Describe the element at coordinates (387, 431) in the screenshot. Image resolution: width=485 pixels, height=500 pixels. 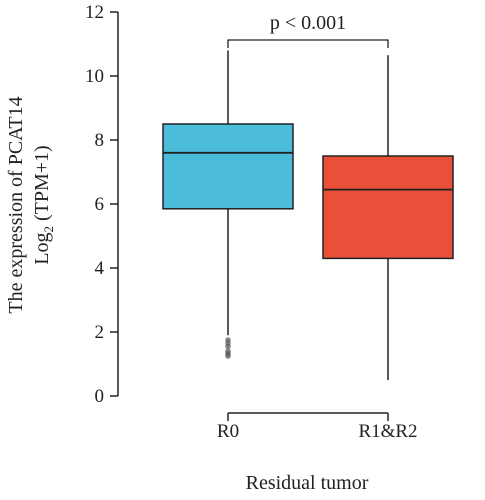
I see `x-tick-label: R1&R2` at that location.